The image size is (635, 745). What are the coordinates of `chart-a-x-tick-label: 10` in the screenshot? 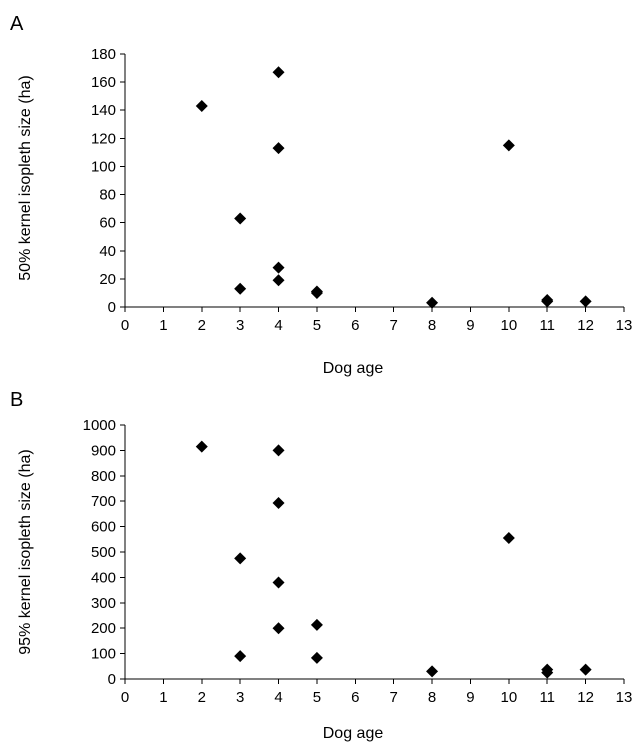 It's located at (509, 325).